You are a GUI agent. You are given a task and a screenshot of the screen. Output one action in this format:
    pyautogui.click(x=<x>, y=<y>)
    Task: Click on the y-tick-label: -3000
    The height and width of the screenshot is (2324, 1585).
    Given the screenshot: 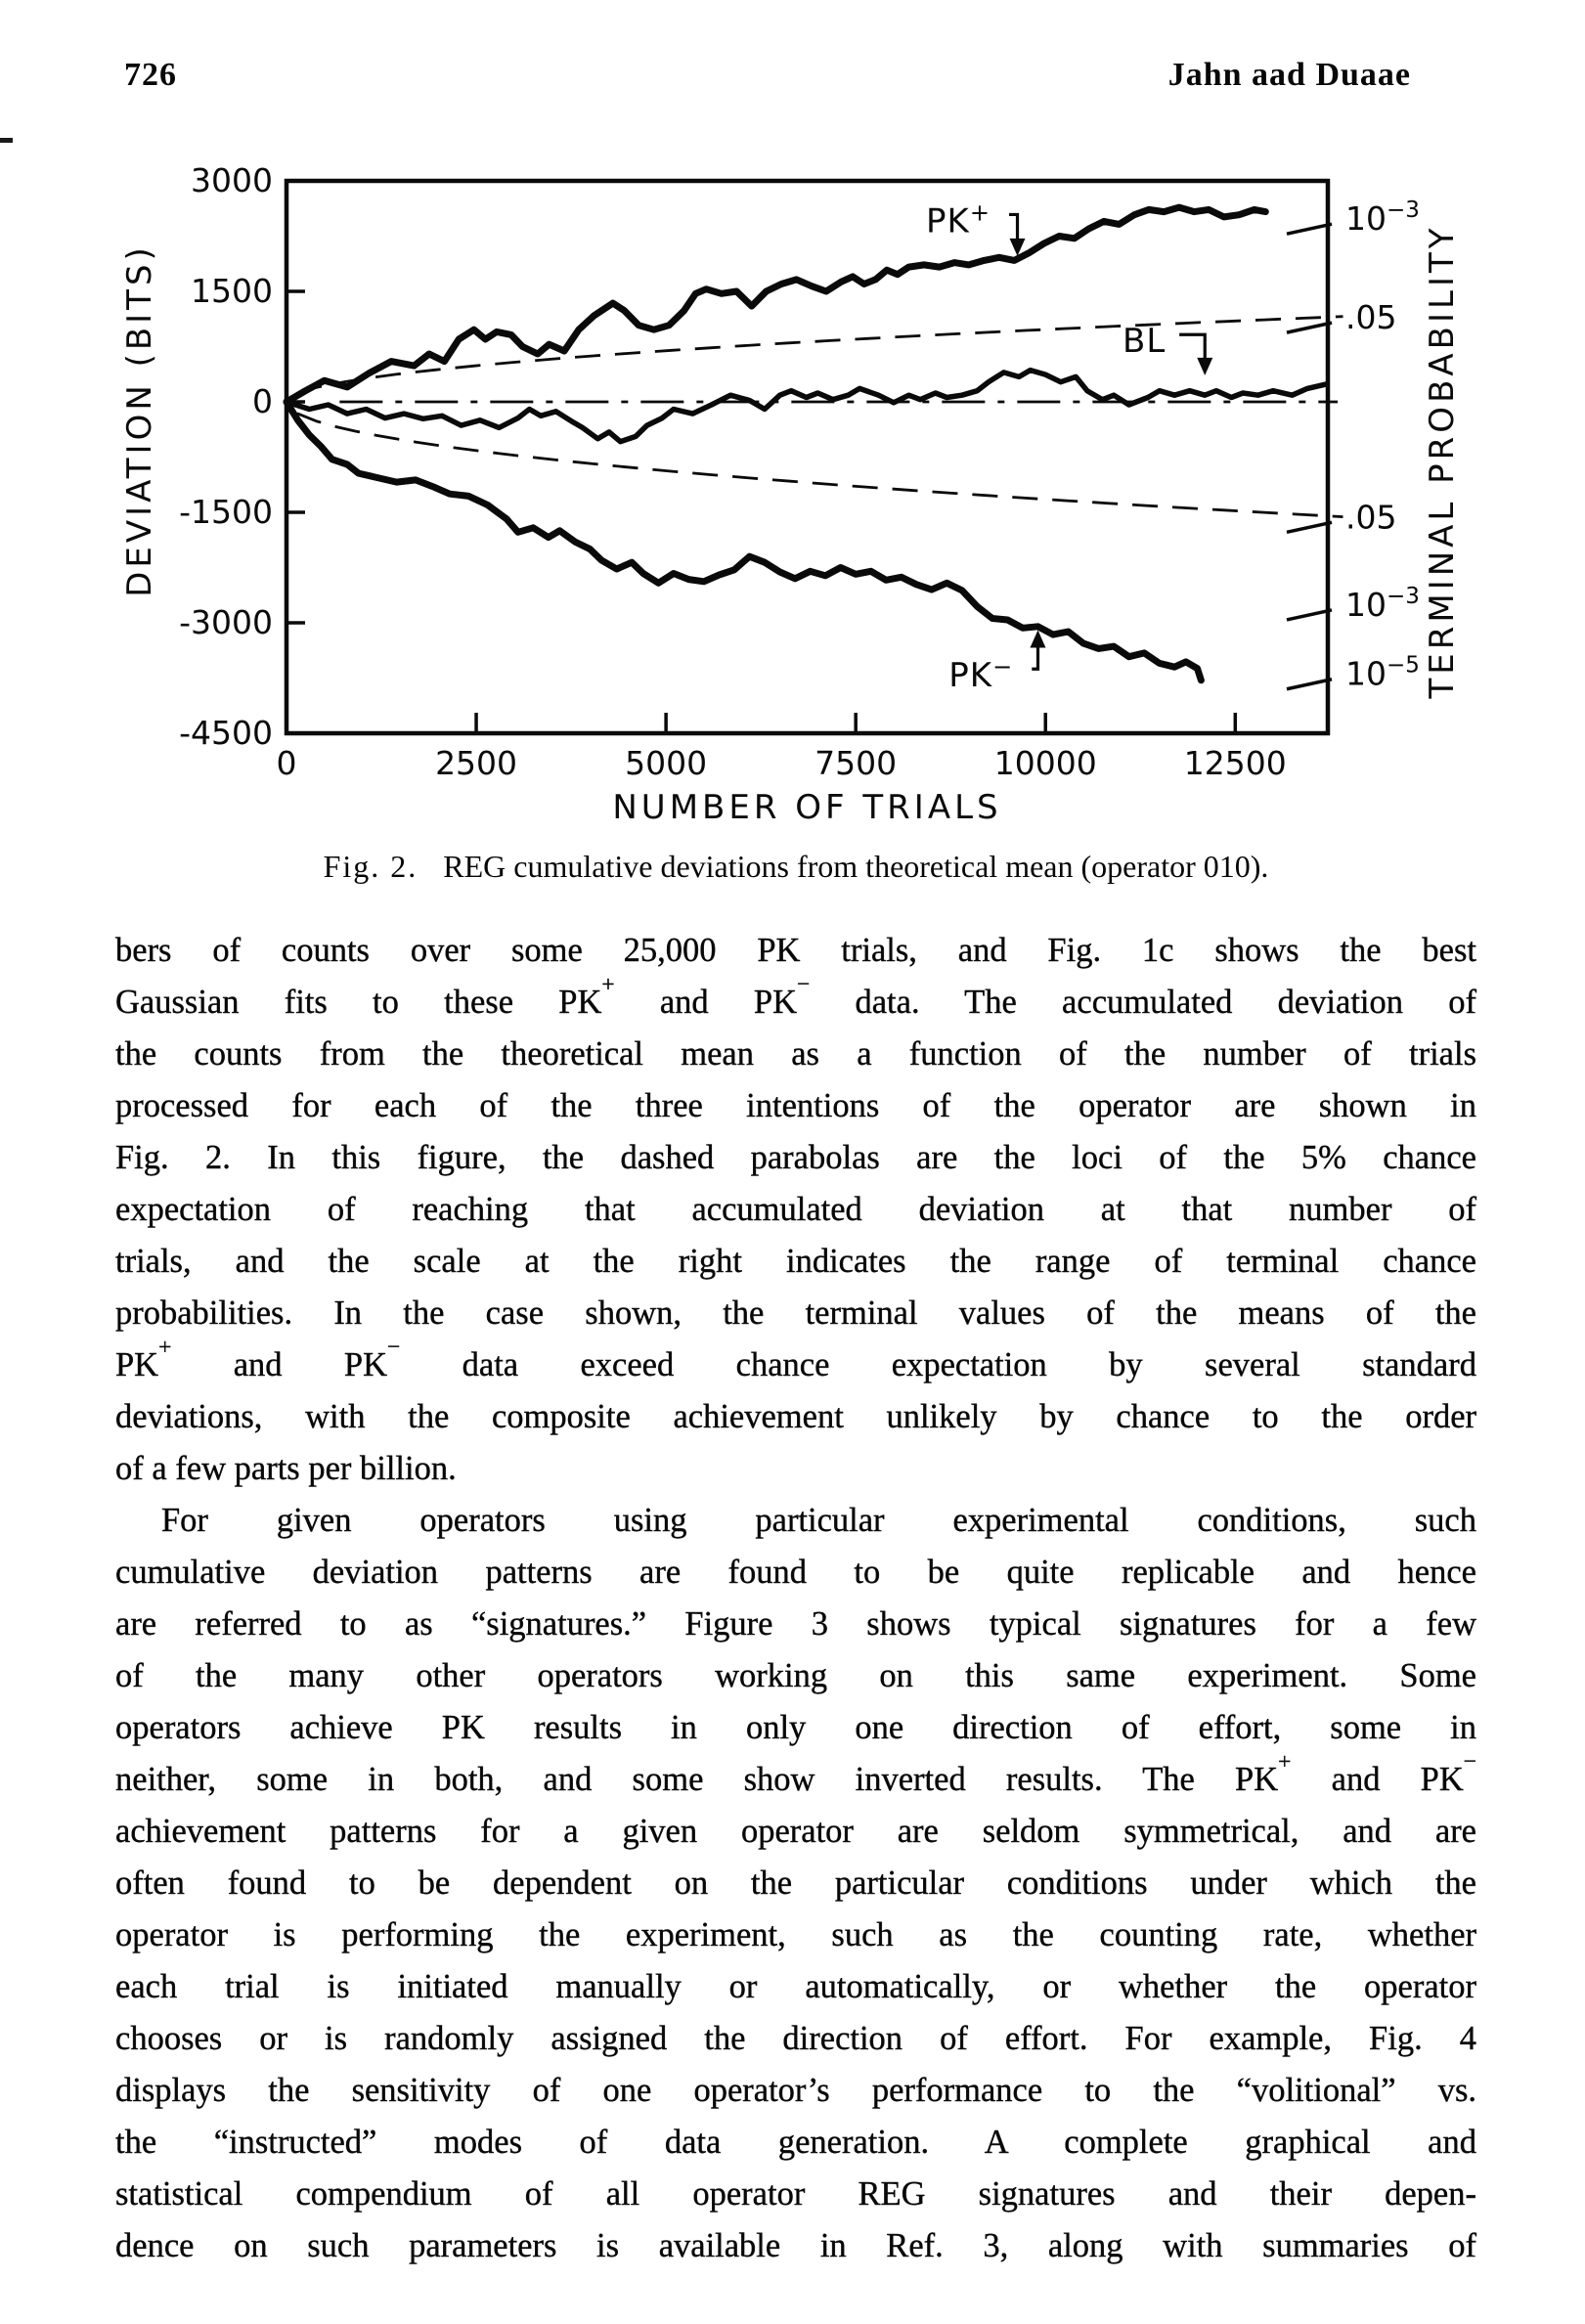 What is the action you would take?
    pyautogui.click(x=226, y=622)
    